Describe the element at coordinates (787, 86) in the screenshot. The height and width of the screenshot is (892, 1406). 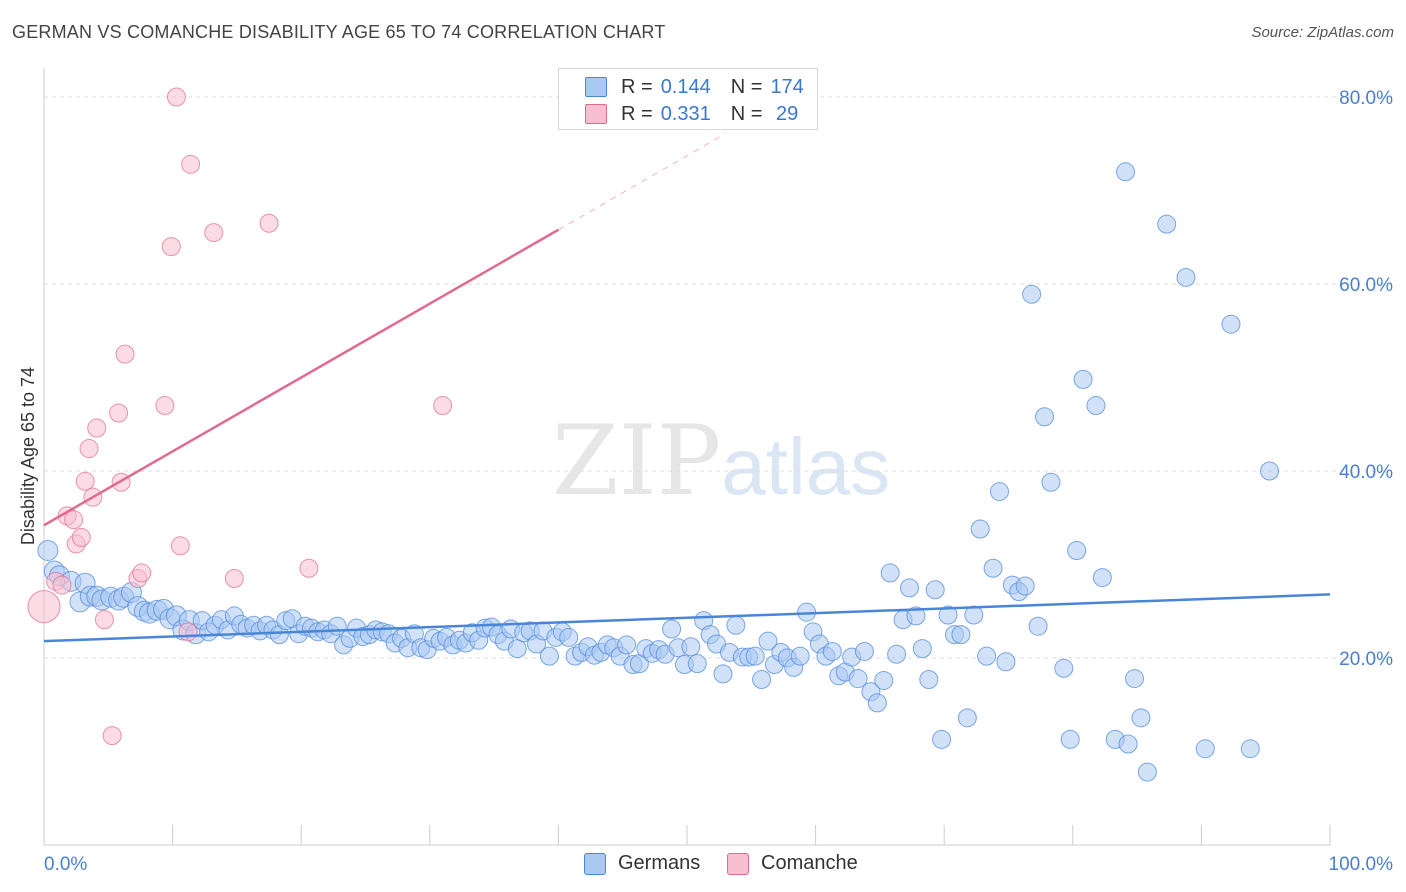
I see `legend-n-value: 174` at that location.